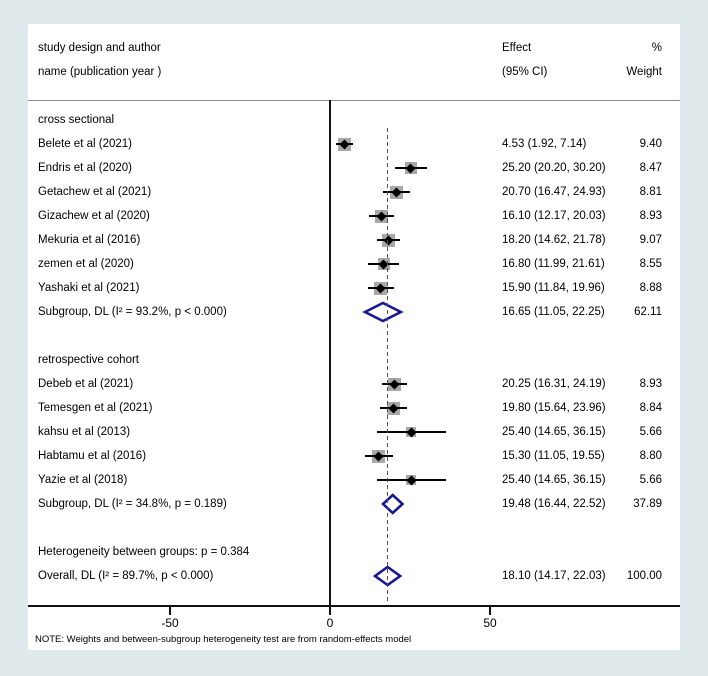  I want to click on effect-value: 15.90 (11.84, 19.96), so click(553, 288).